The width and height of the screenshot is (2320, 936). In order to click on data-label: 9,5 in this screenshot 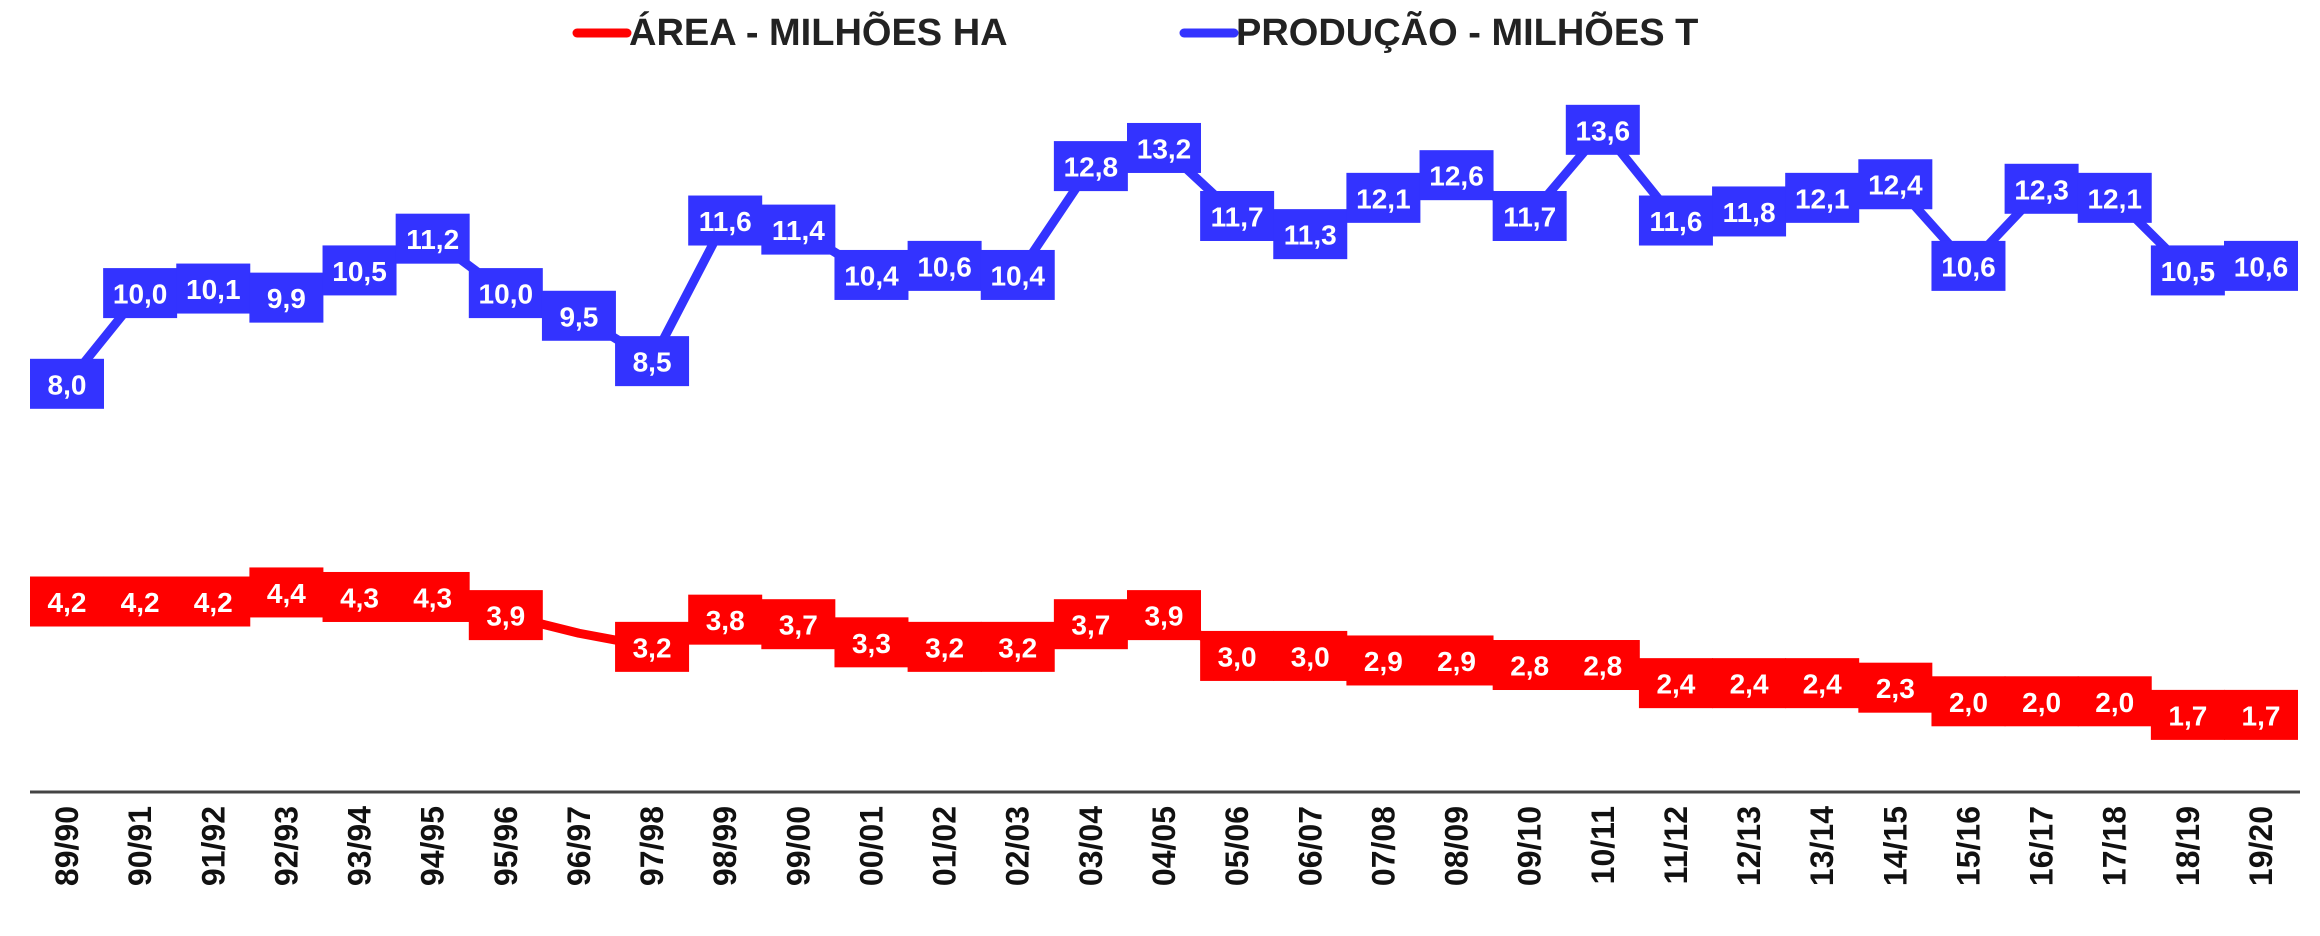, I will do `click(578, 316)`.